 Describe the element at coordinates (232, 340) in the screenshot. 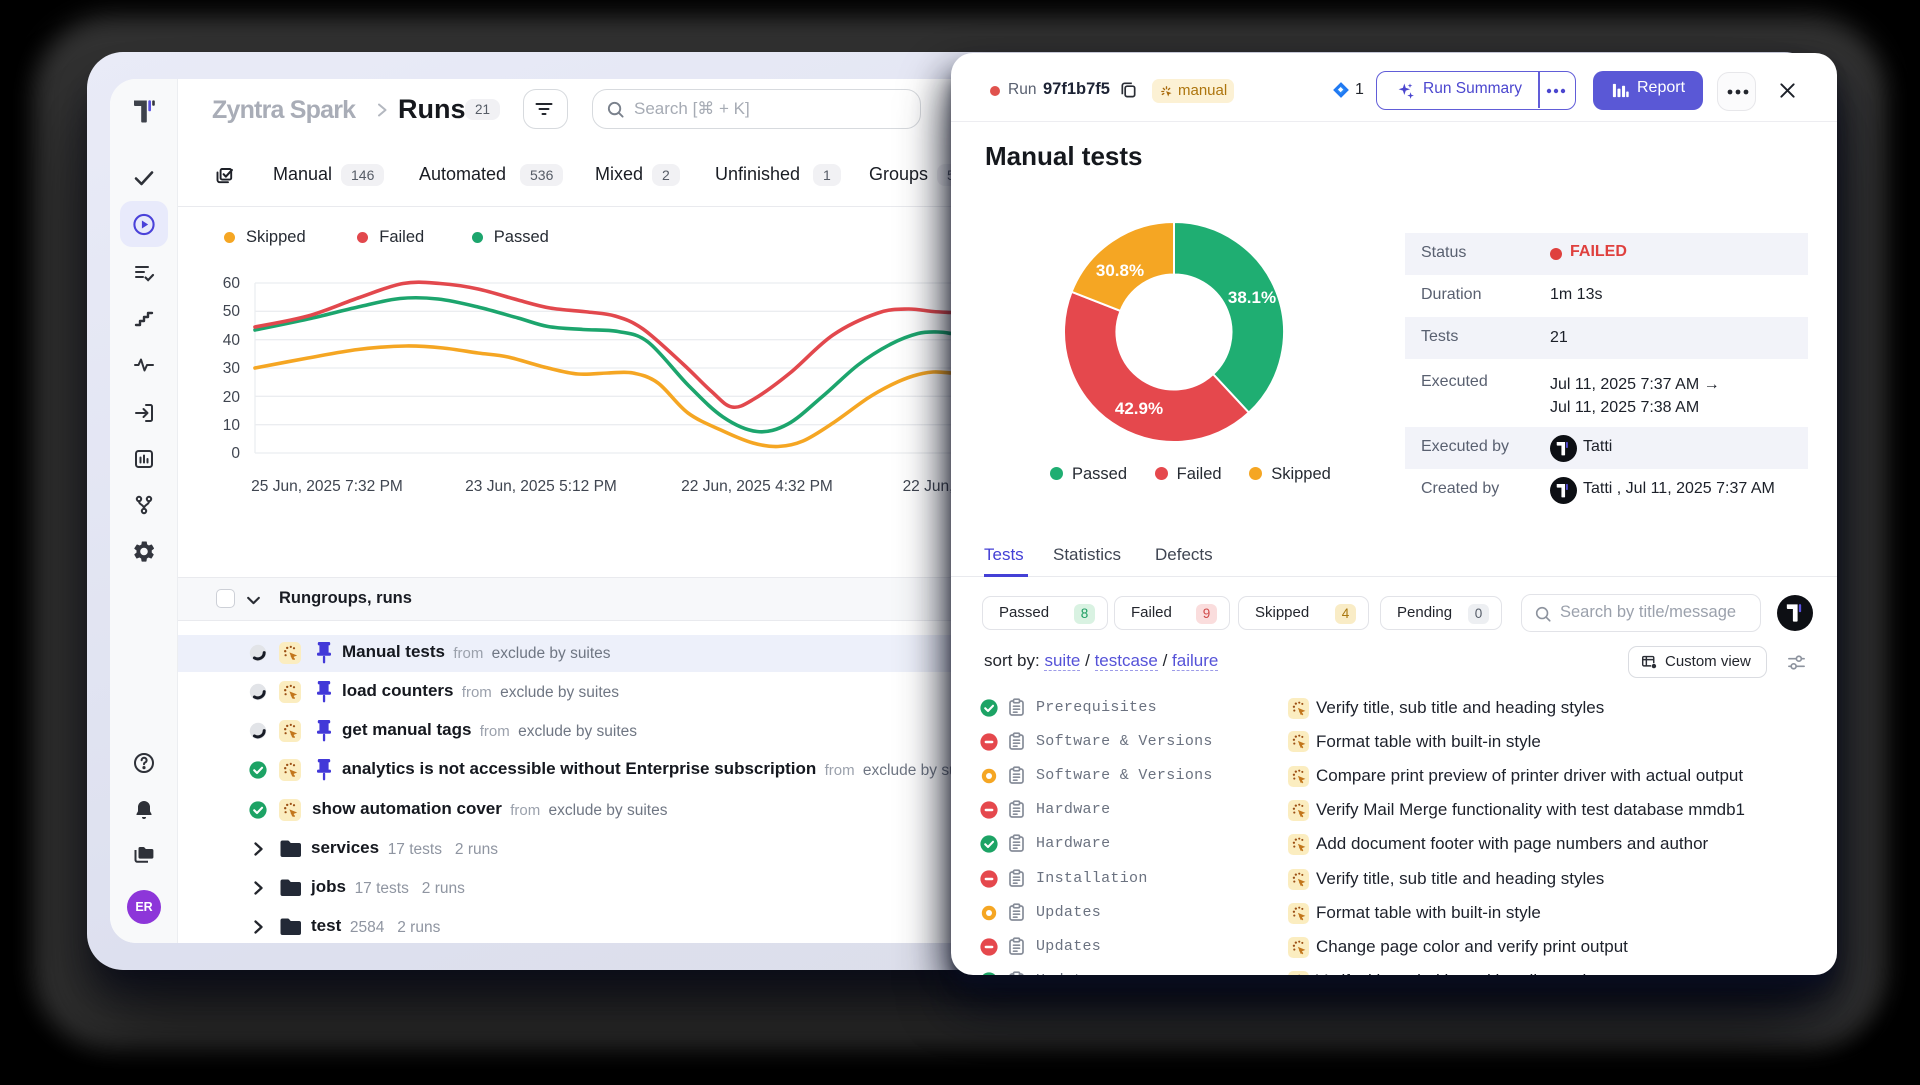

I see `svg-text: 40` at that location.